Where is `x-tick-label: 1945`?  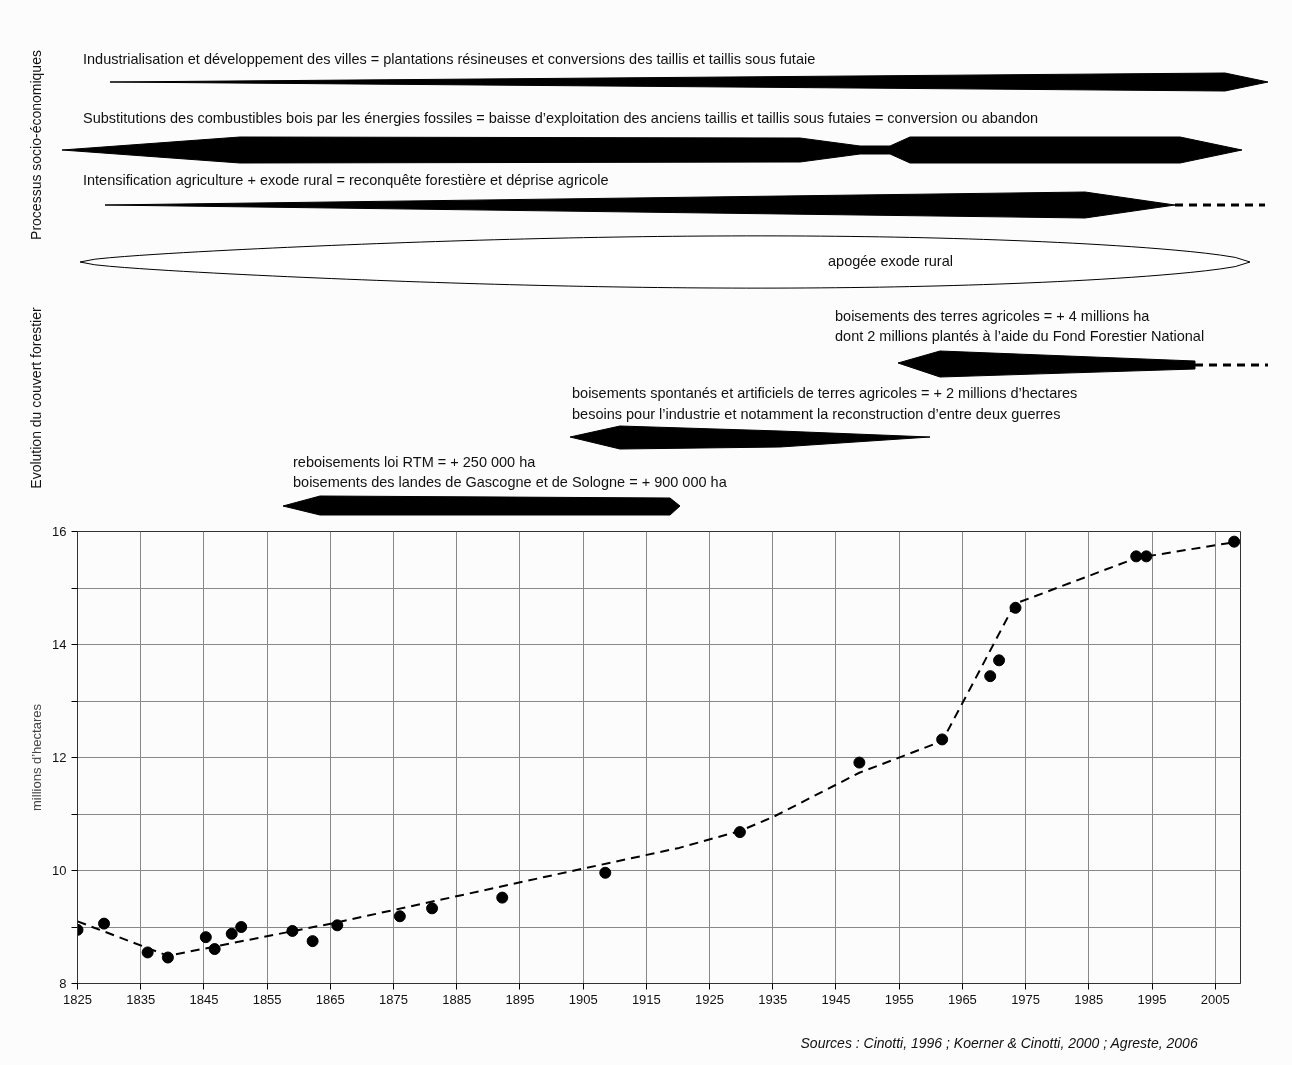 x-tick-label: 1945 is located at coordinates (836, 999).